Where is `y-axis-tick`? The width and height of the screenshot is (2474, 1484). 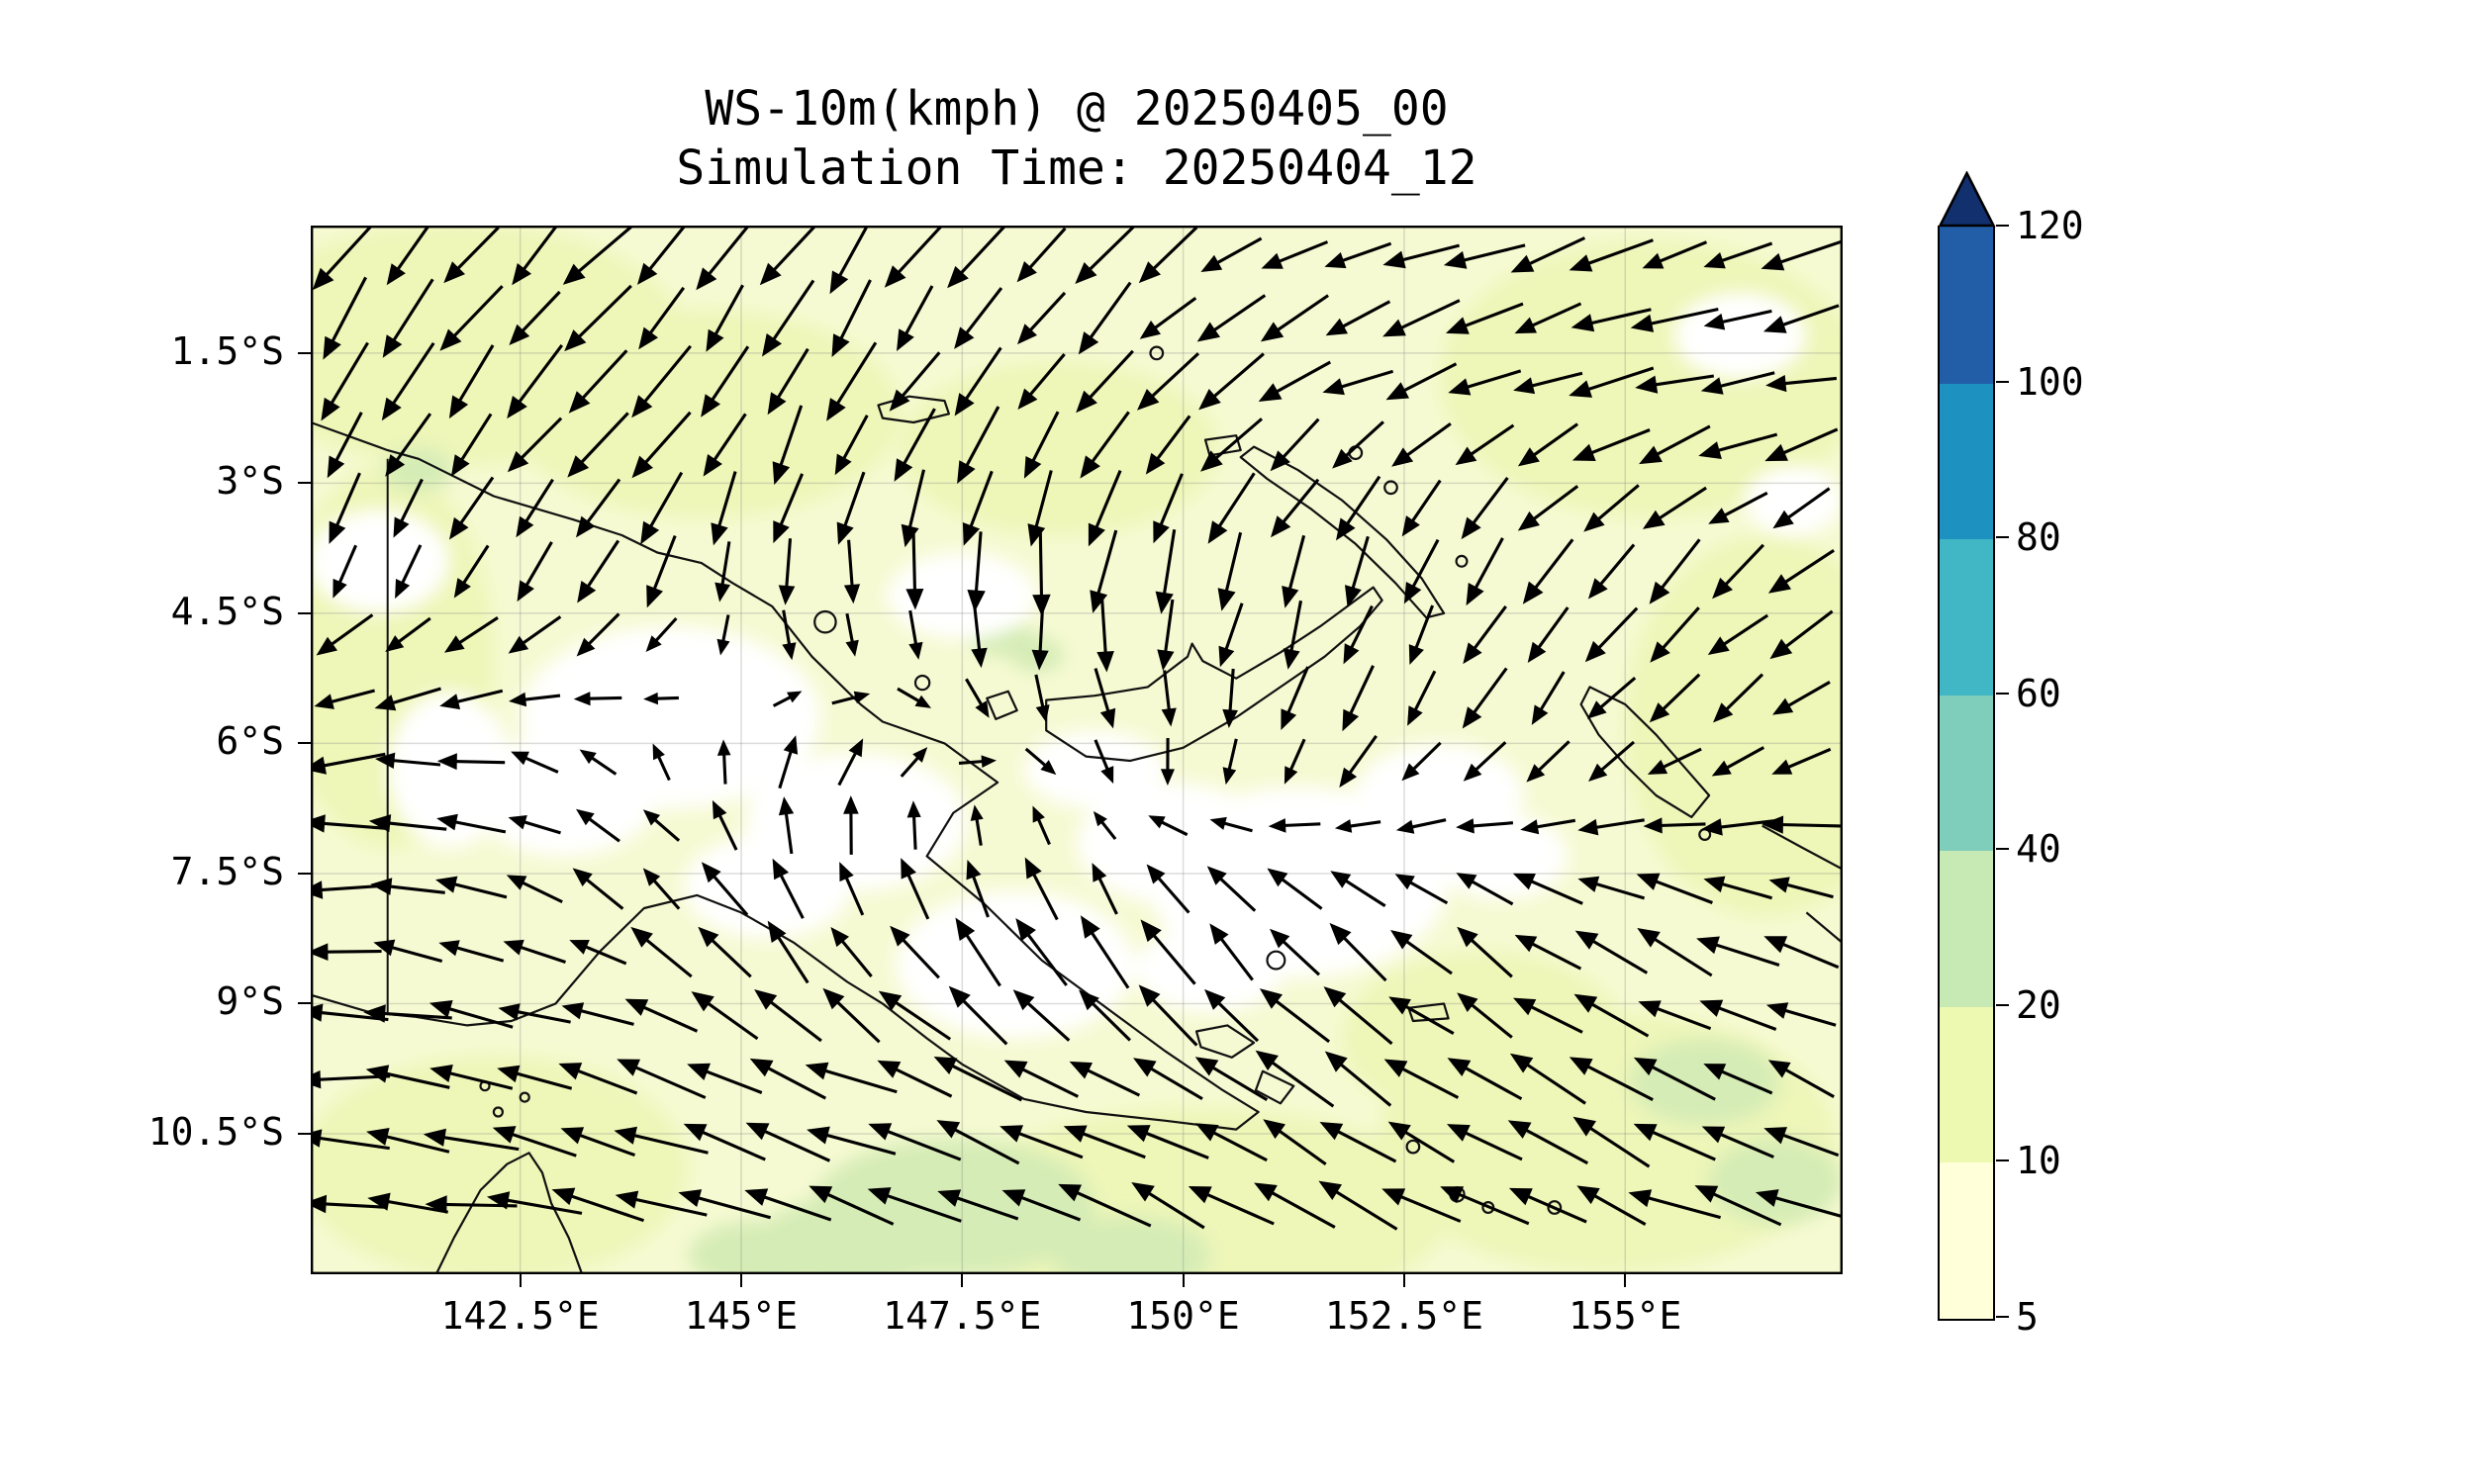 y-axis-tick is located at coordinates (304, 612).